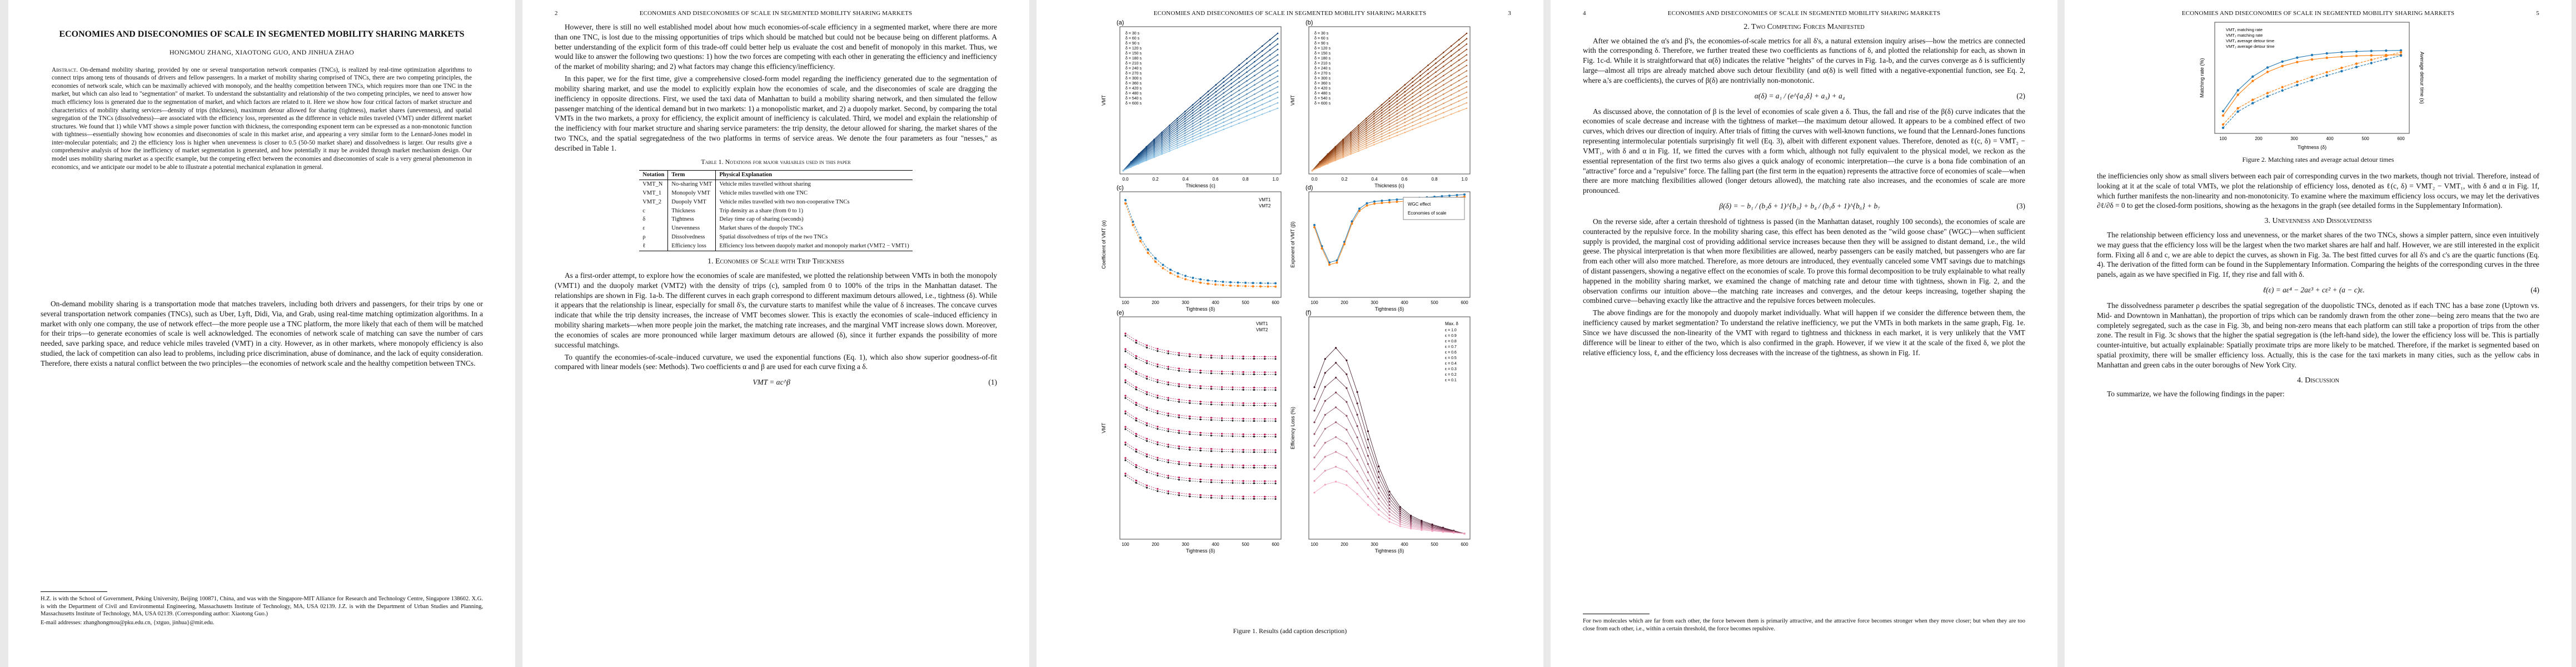 The height and width of the screenshot is (667, 2576). What do you see at coordinates (1322, 64) in the screenshot?
I see `legend-entry: δ = 210 s` at bounding box center [1322, 64].